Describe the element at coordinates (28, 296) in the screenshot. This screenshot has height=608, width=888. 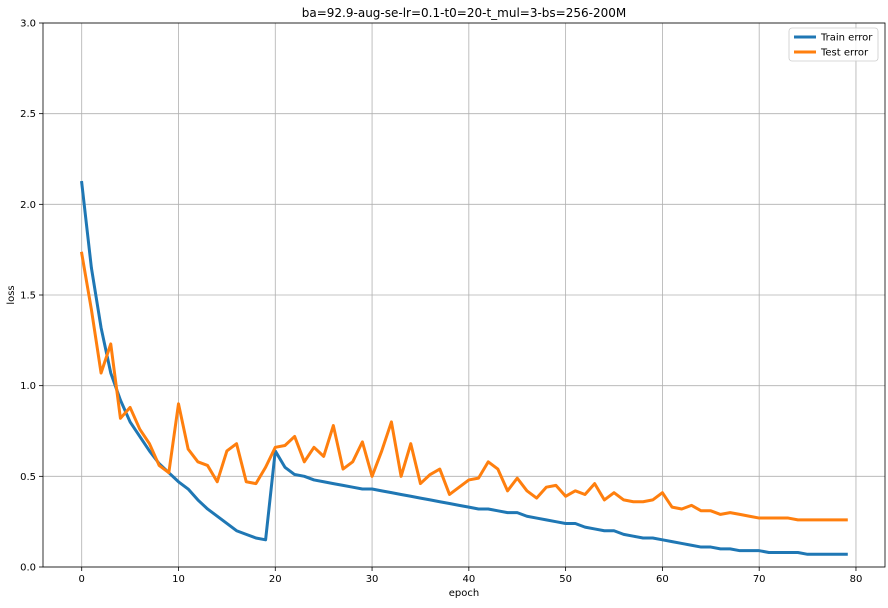
I see `y-tick-label: 1.5` at that location.